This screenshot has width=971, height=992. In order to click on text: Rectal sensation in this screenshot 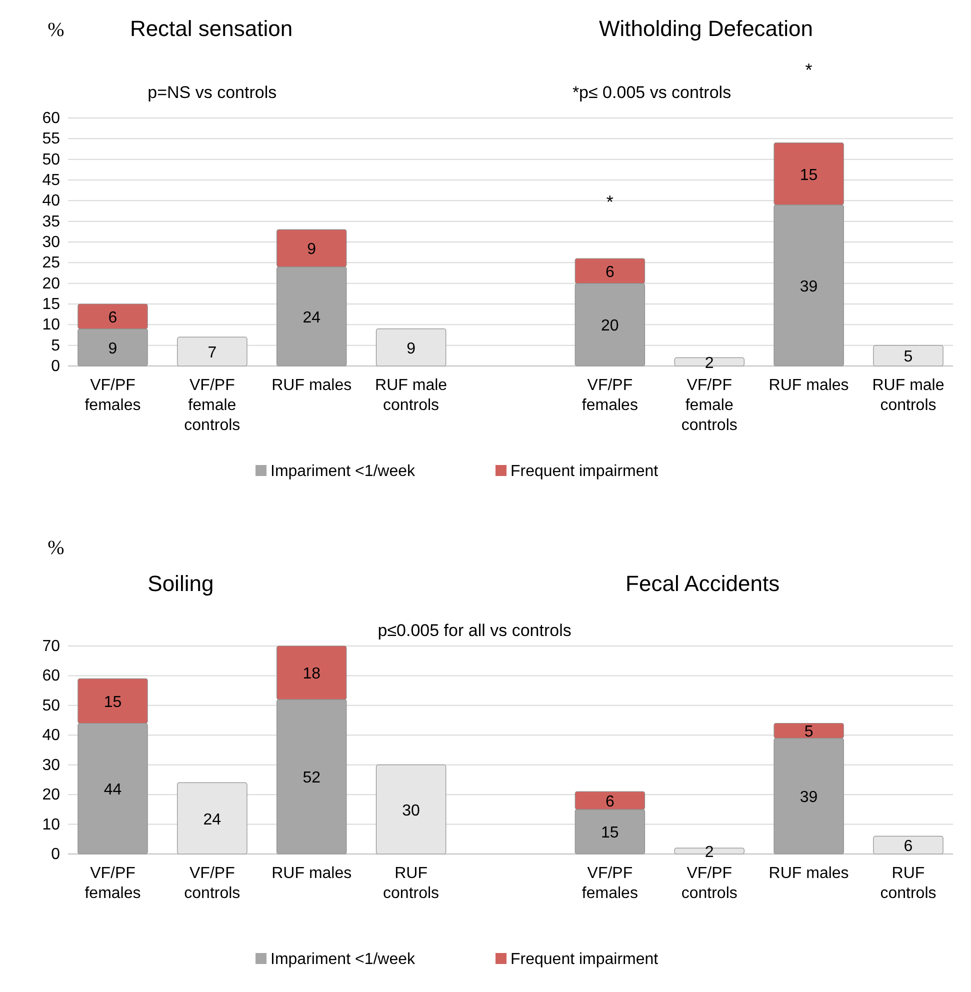, I will do `click(211, 28)`.